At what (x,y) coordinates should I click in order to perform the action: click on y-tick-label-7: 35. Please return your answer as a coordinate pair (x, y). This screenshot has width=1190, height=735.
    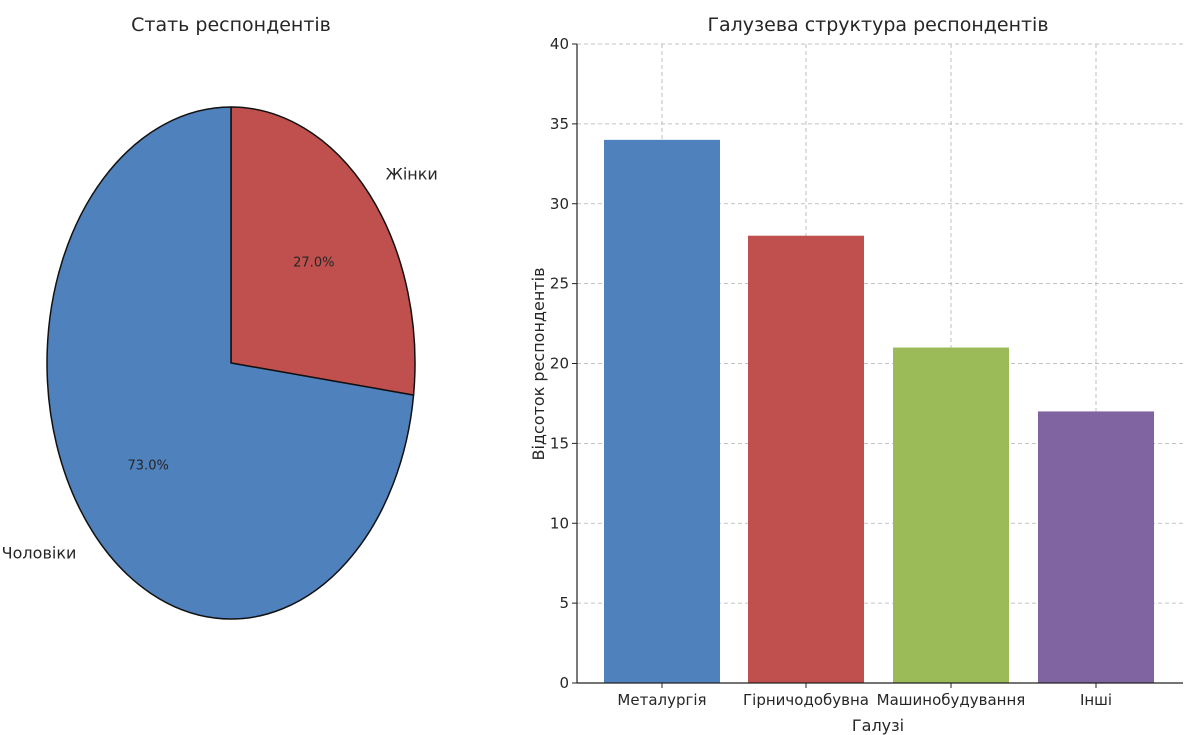
    Looking at the image, I should click on (559, 124).